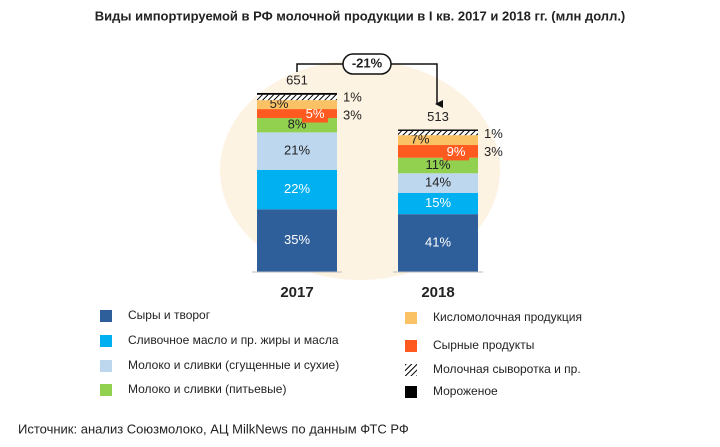  What do you see at coordinates (233, 340) in the screenshot?
I see `legend-label: Сливочное масло и пр. жиры и масла` at bounding box center [233, 340].